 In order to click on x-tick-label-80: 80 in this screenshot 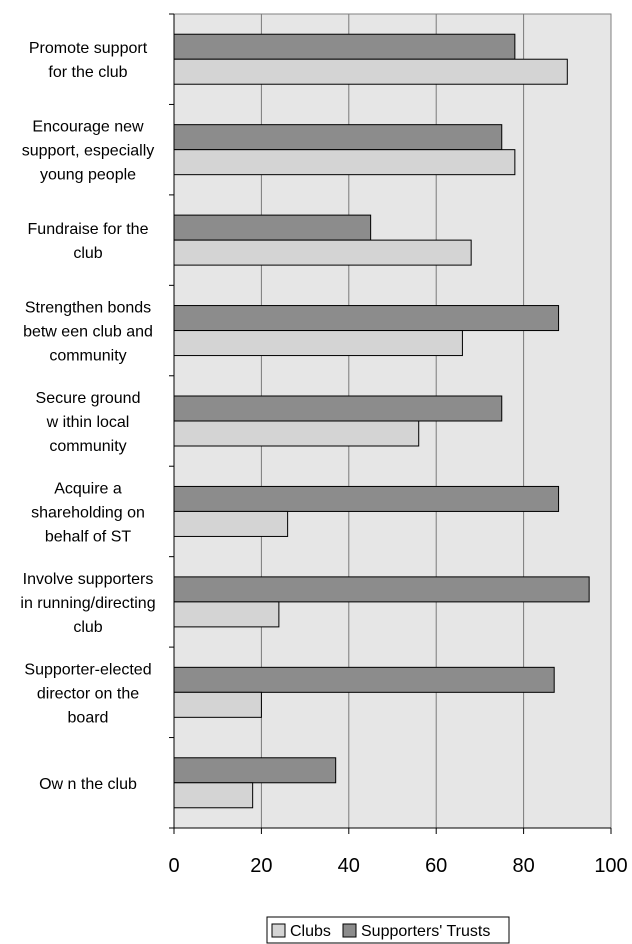, I will do `click(523, 866)`.